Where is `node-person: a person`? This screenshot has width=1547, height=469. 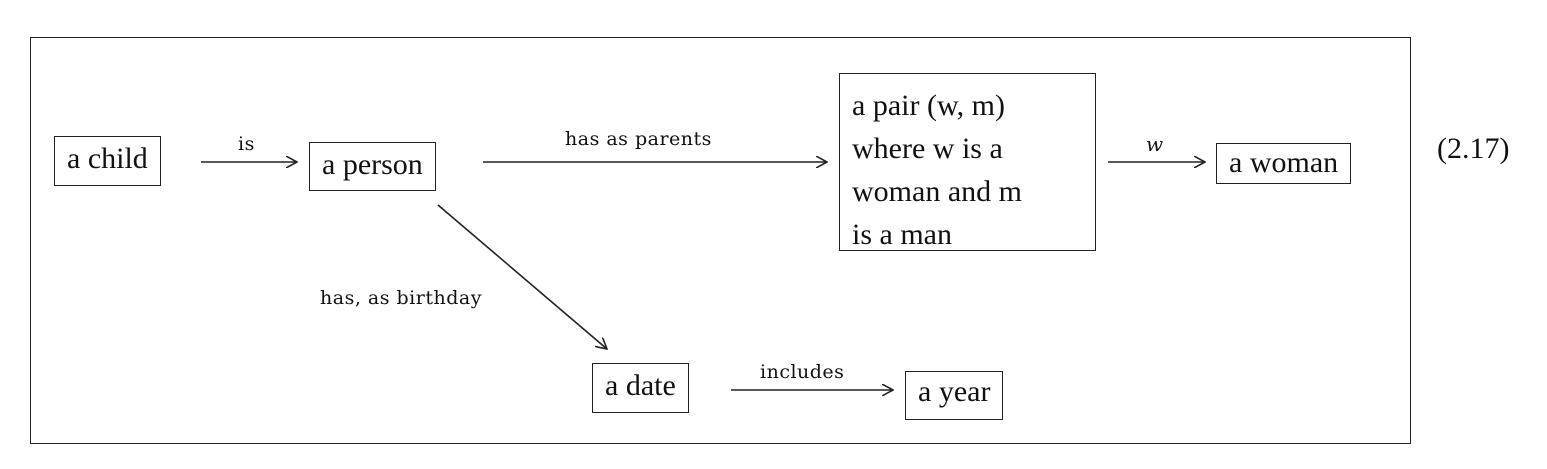 node-person: a person is located at coordinates (372, 166).